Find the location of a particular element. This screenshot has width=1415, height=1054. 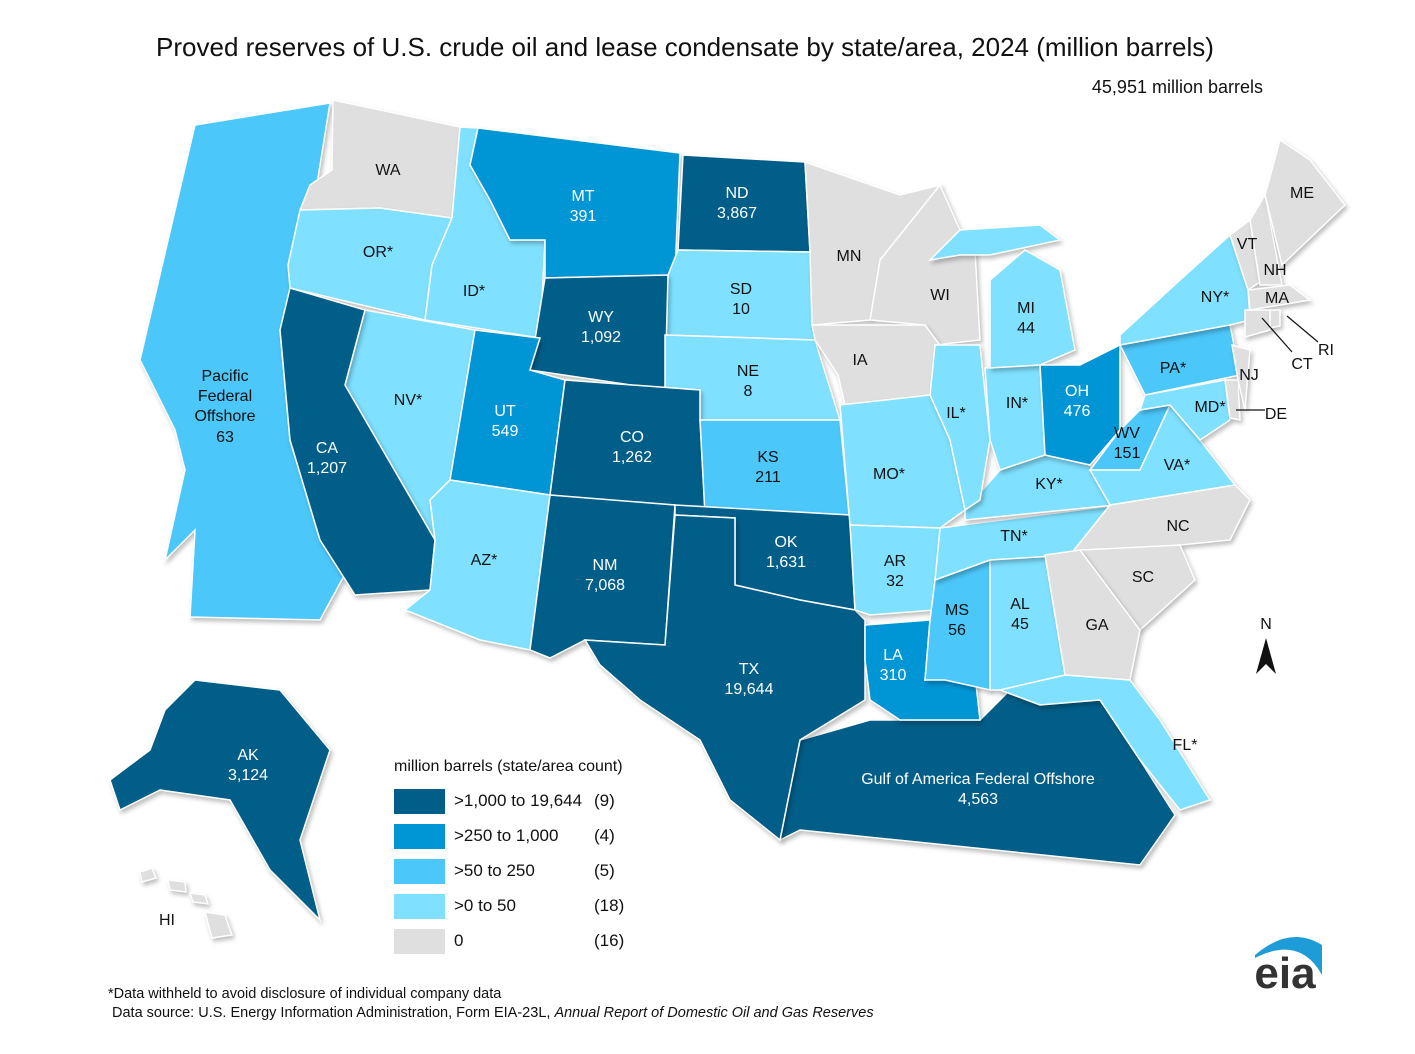

state-abbr: PA* is located at coordinates (1173, 368).